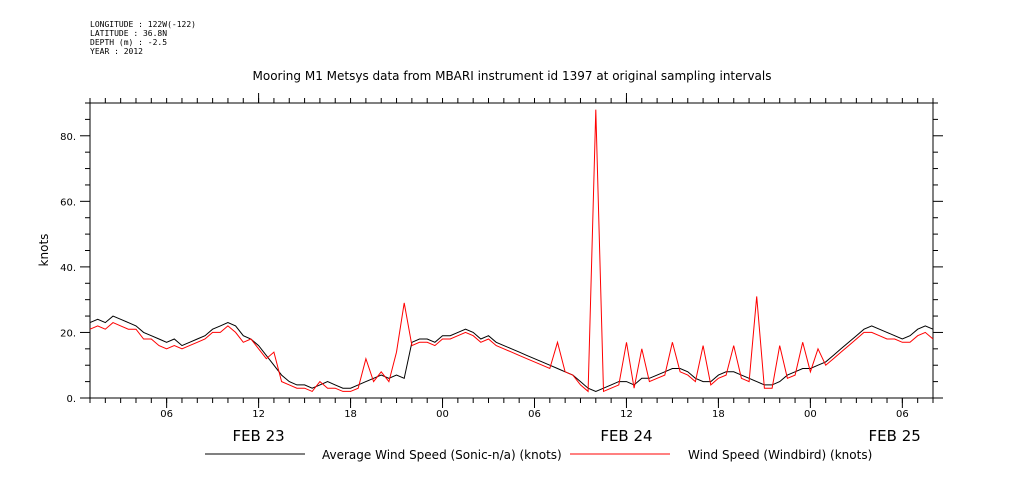 Image resolution: width=1009 pixels, height=504 pixels. I want to click on legend-label: Average Wind Speed (Sonic-n/a) (knots), so click(442, 455).